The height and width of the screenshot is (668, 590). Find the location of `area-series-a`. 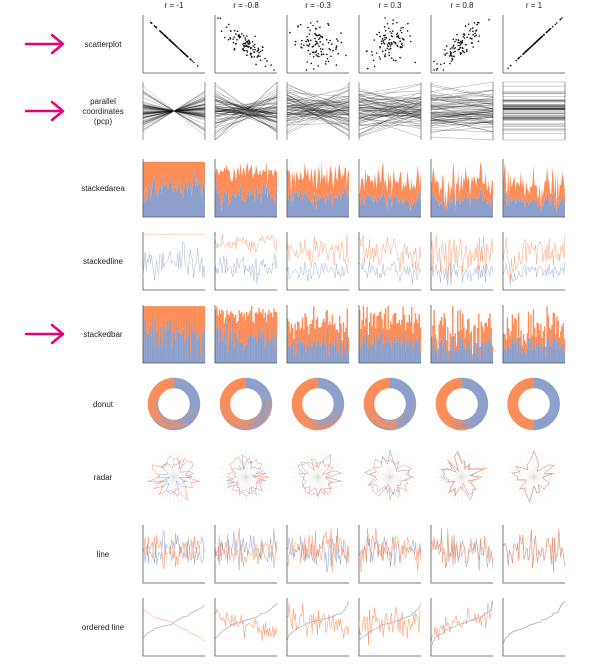

area-series-a is located at coordinates (462, 187).